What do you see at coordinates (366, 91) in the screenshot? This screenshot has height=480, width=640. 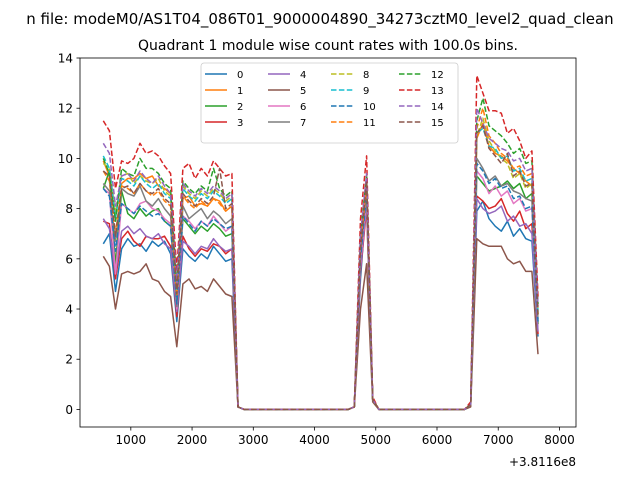 I see `legend-label-9: 9` at bounding box center [366, 91].